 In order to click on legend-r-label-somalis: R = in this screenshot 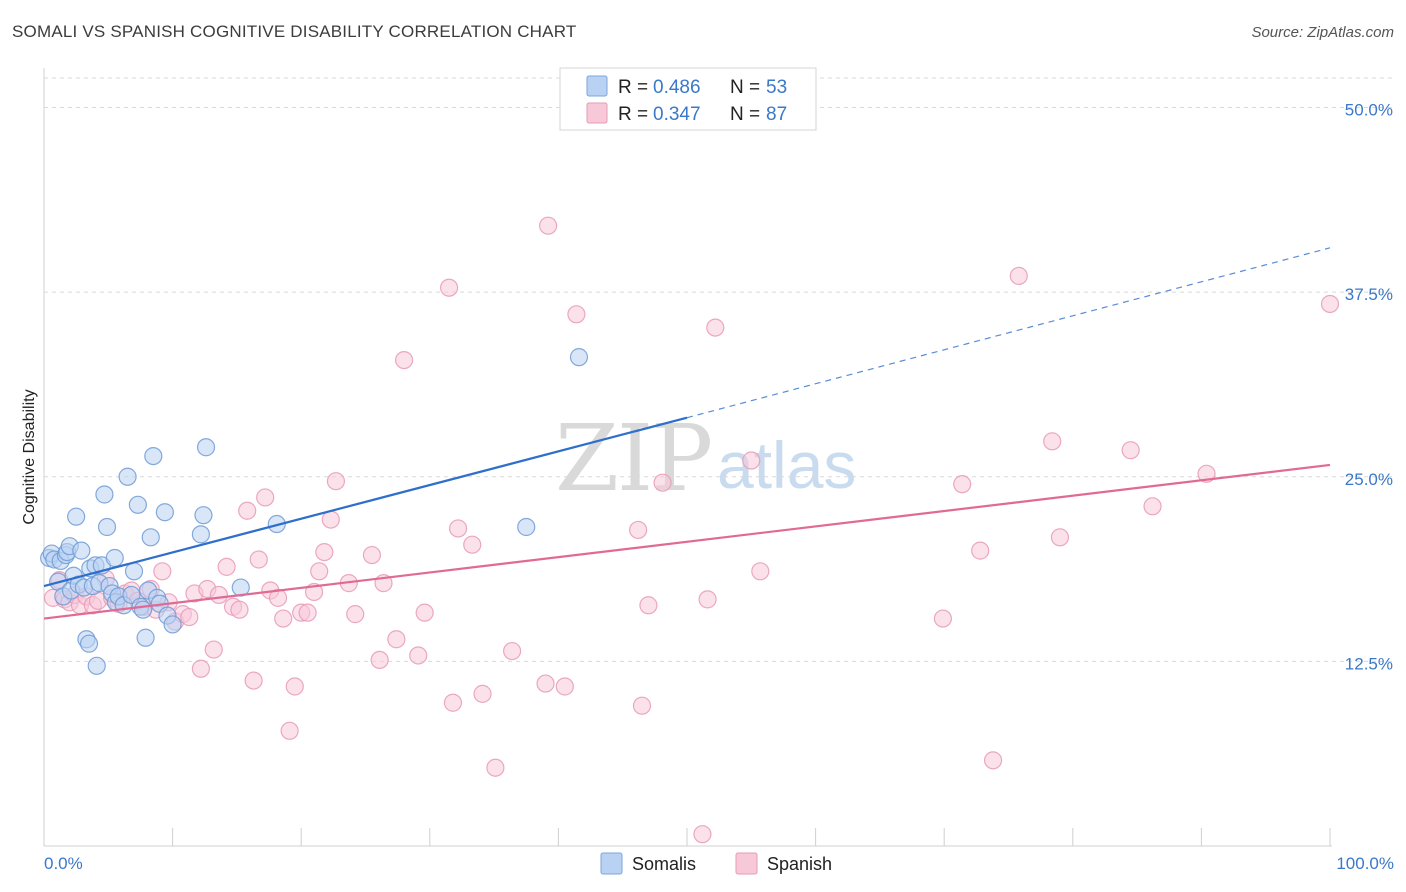, I will do `click(633, 87)`.